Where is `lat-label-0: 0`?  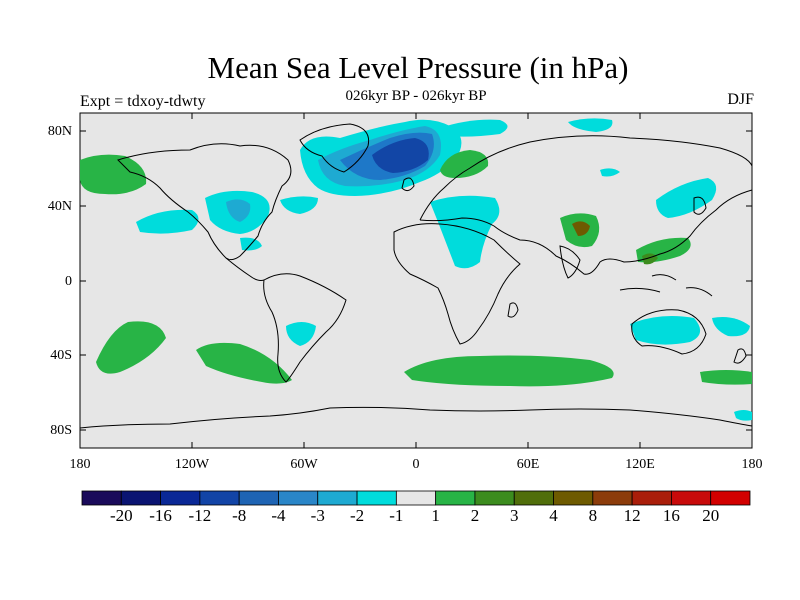 lat-label-0: 0 is located at coordinates (68, 281).